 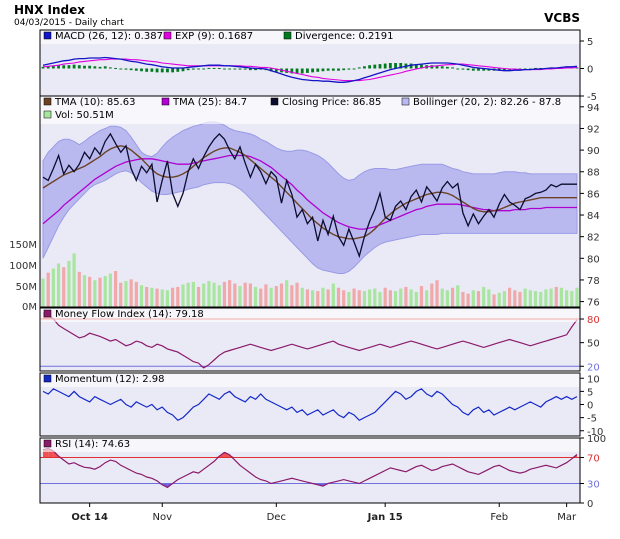 I want to click on price-tick-label: 80, so click(x=593, y=259).